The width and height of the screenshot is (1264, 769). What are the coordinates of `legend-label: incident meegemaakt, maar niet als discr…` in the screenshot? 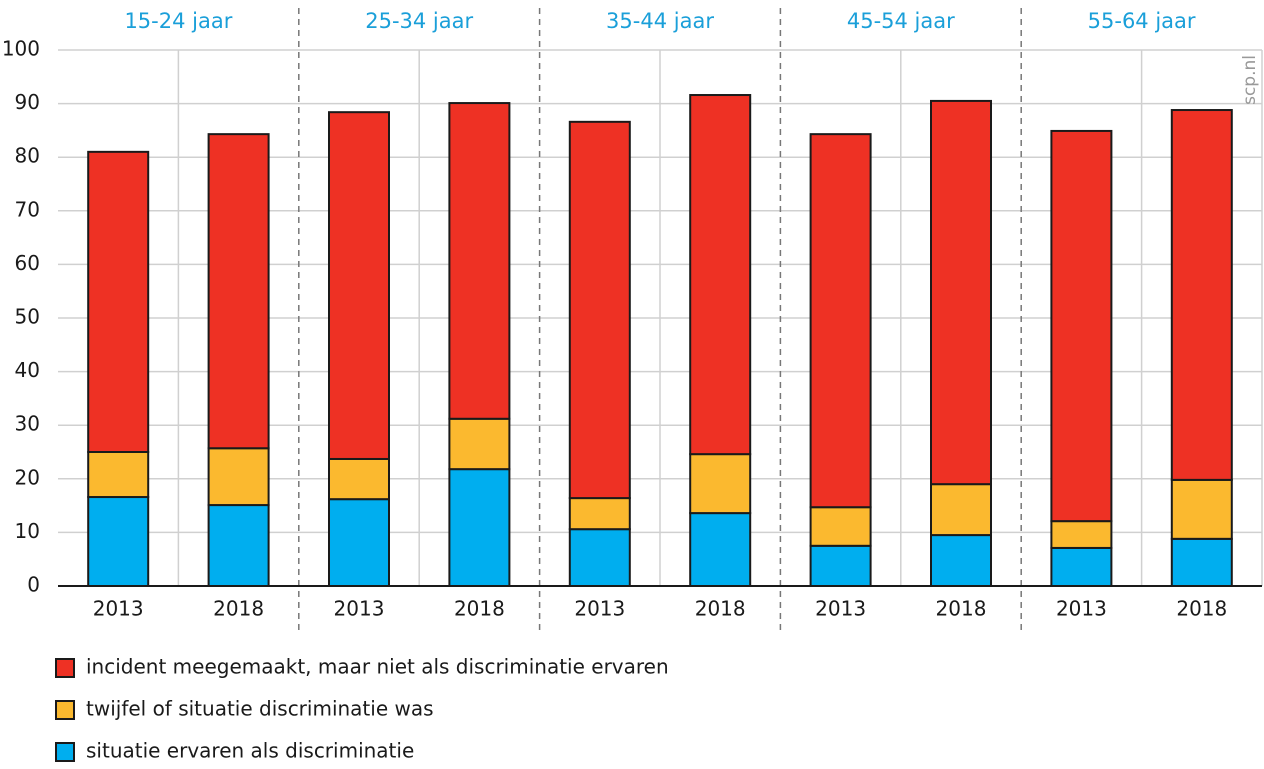 It's located at (377, 667).